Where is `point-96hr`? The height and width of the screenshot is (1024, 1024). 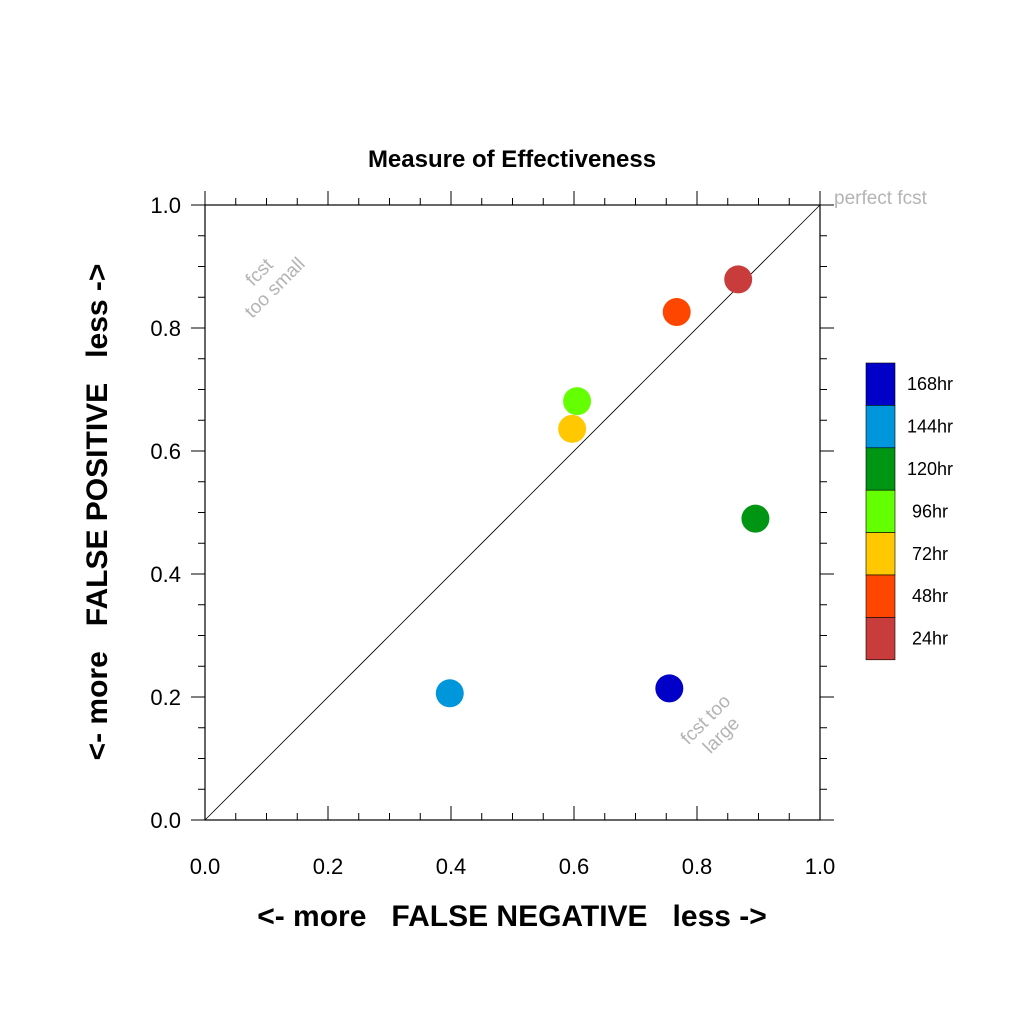 point-96hr is located at coordinates (577, 401).